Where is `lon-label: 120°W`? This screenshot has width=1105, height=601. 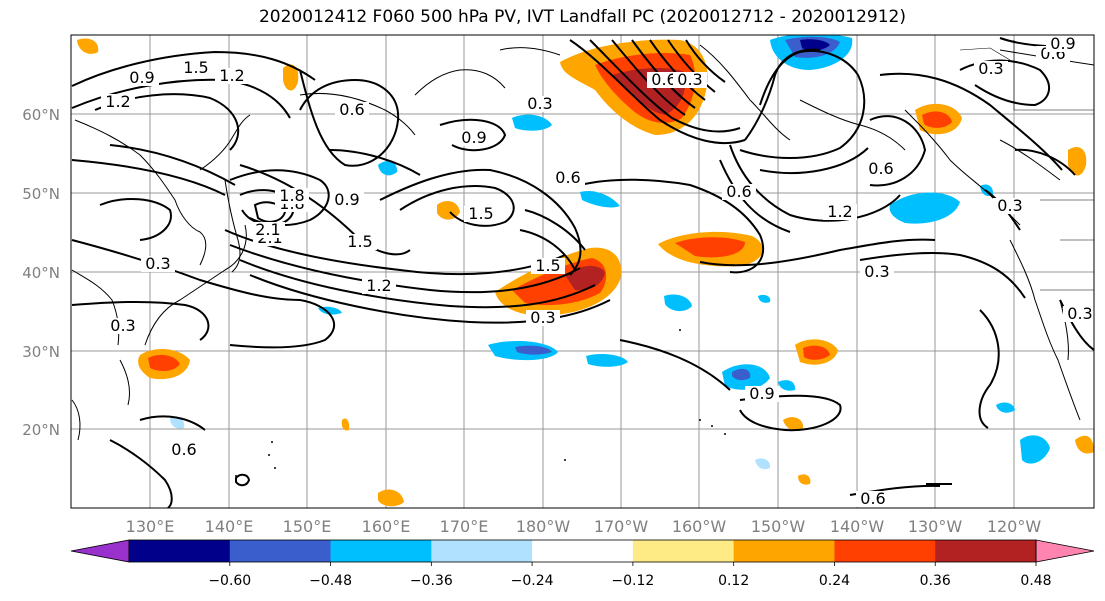 lon-label: 120°W is located at coordinates (1014, 526).